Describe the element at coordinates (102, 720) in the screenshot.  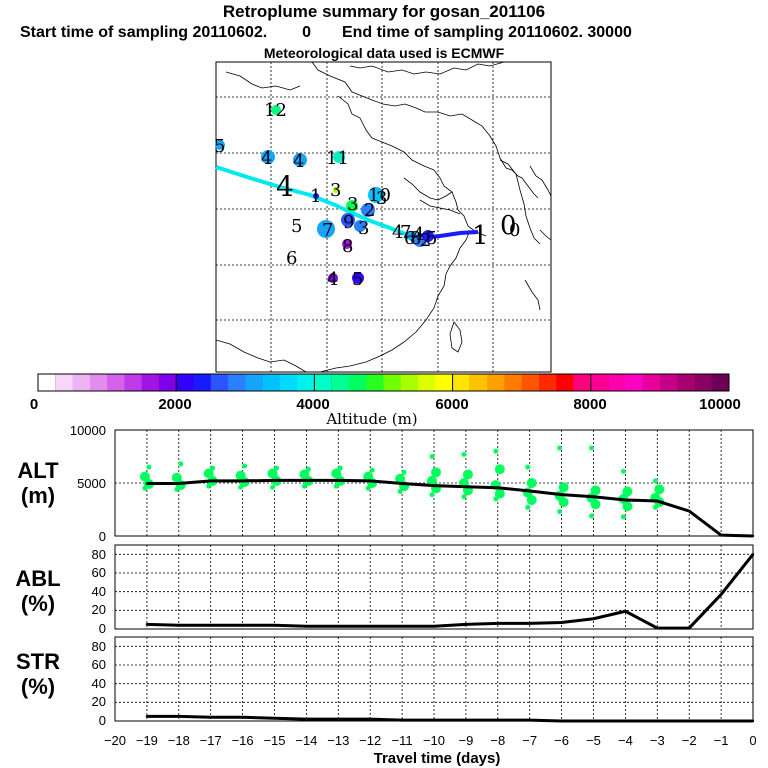
I see `str-tick-0: 0` at that location.